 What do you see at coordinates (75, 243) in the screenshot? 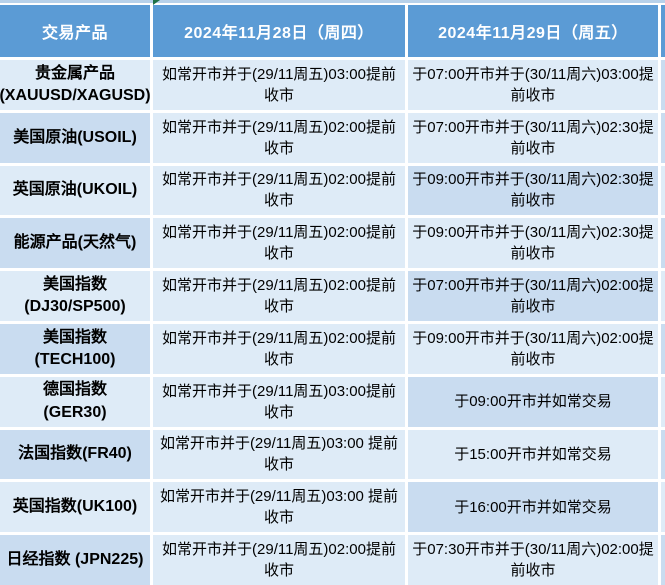
I see `product-cell: 能源产品(天然气)` at bounding box center [75, 243].